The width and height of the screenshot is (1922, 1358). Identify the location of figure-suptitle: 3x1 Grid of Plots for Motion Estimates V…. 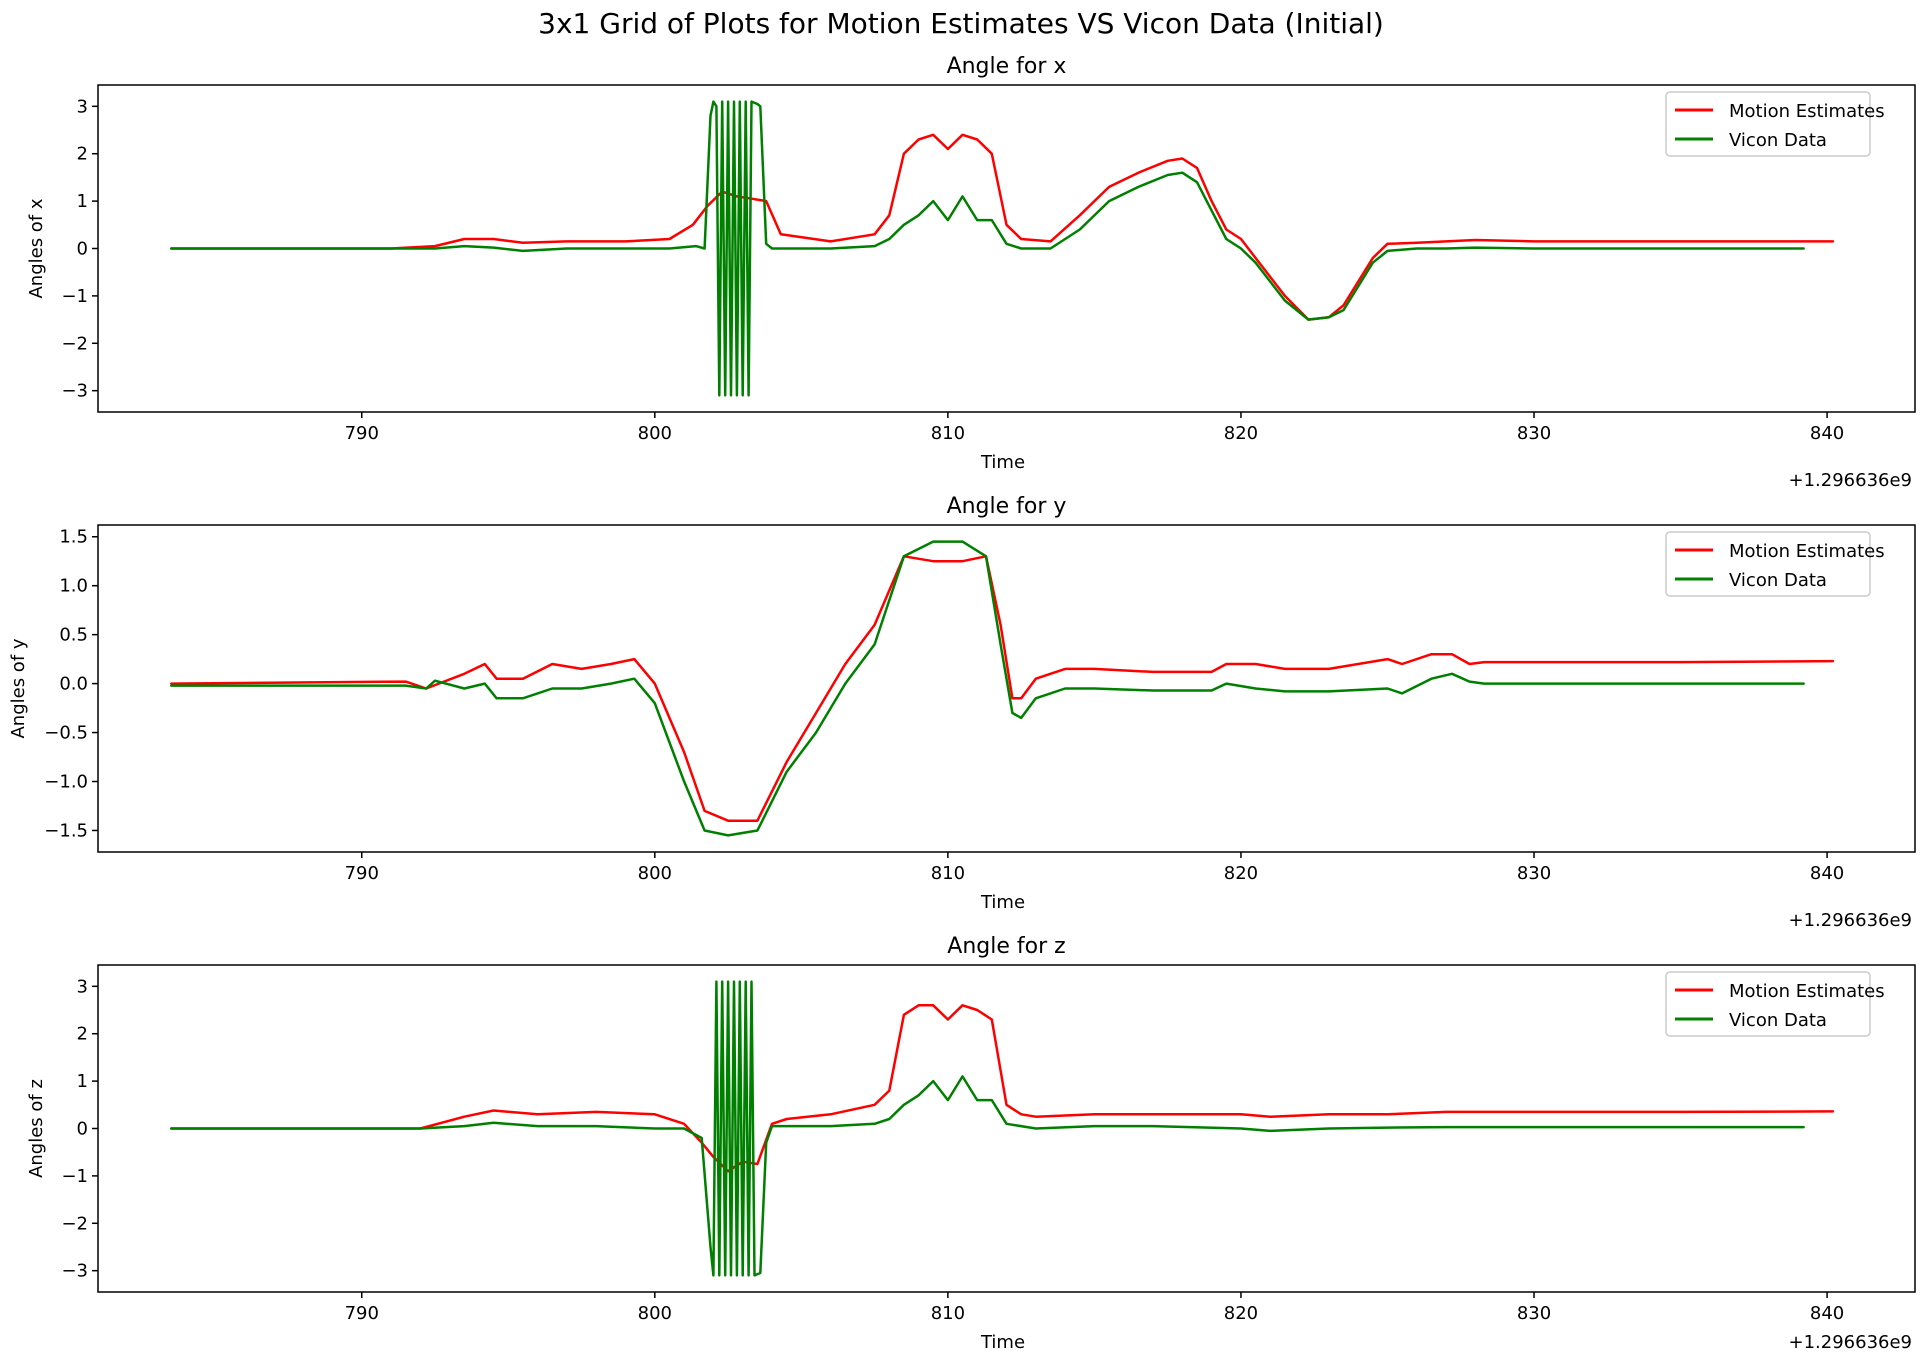
(961, 23).